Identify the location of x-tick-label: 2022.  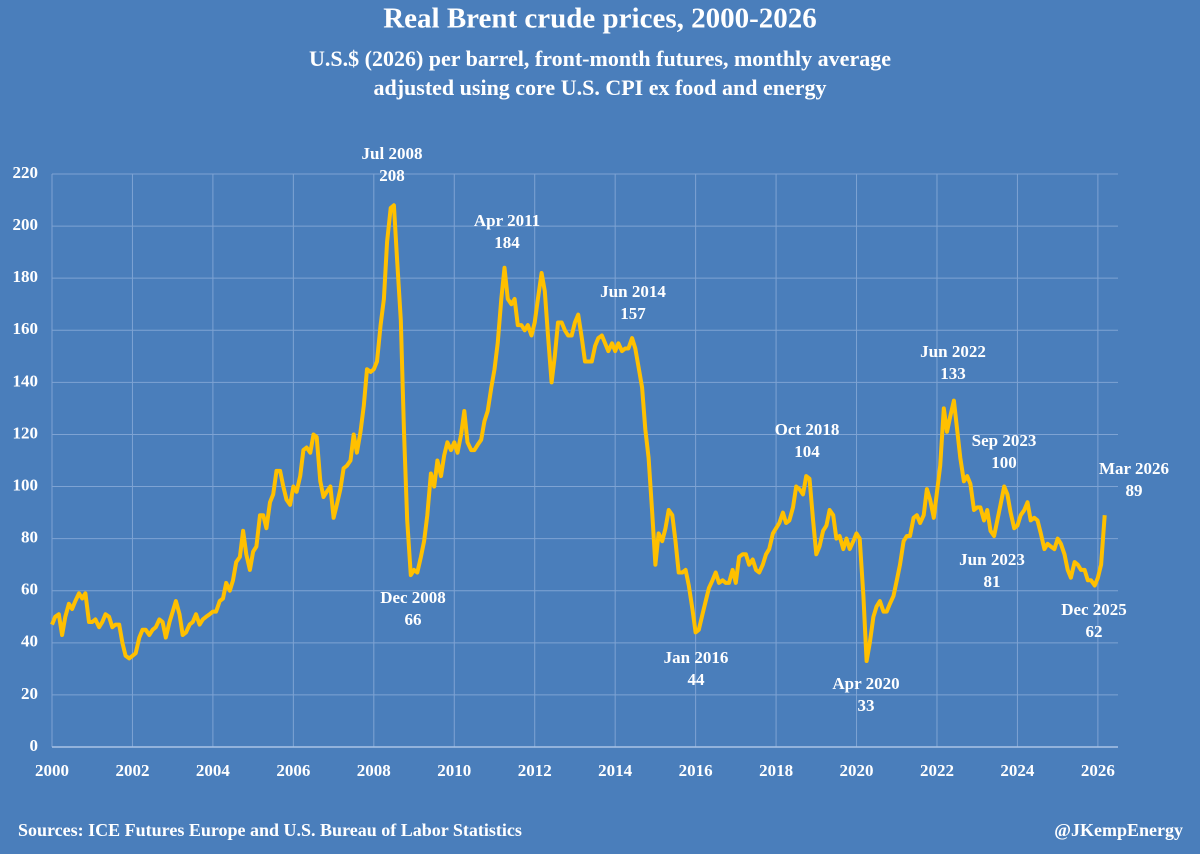
(937, 770).